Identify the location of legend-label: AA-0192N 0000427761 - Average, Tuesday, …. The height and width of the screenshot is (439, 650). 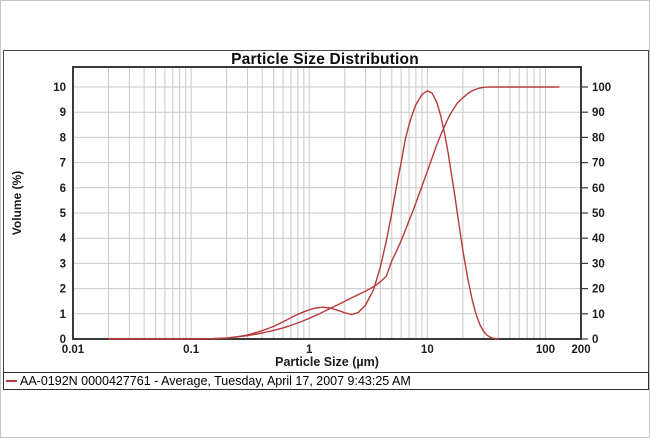
(215, 381).